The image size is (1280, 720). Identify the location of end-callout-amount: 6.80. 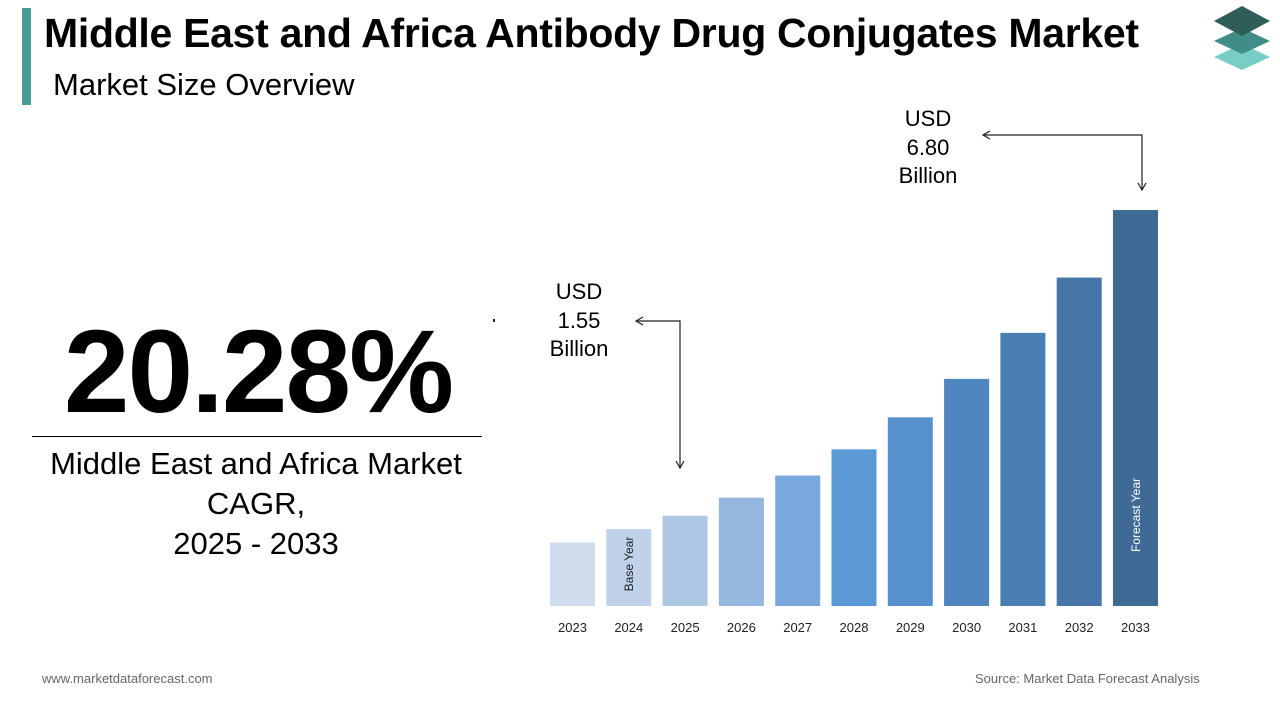
(928, 147).